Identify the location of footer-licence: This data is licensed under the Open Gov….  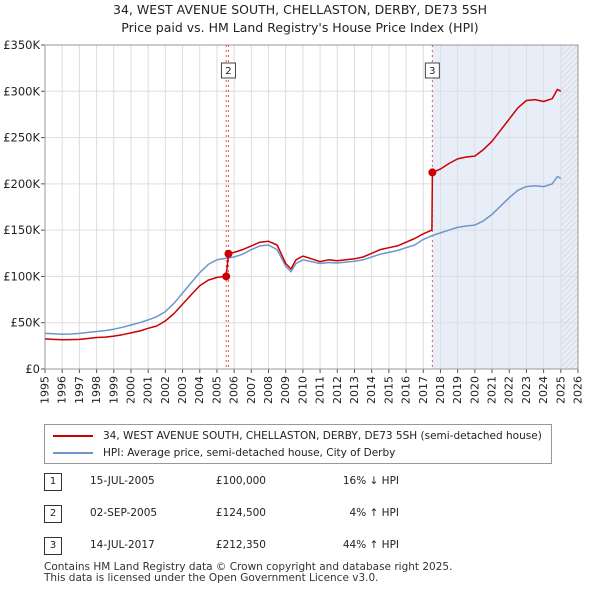
(211, 578).